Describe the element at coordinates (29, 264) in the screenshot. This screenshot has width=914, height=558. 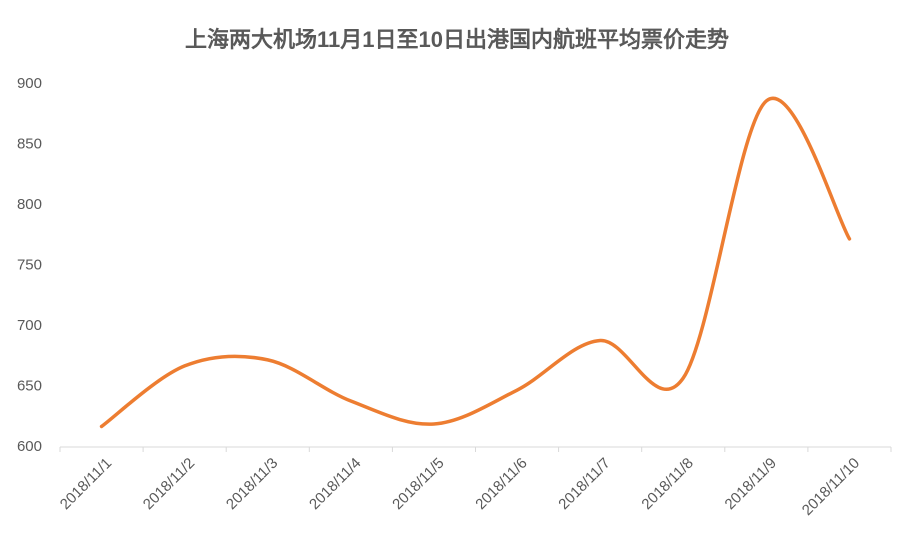
I see `y-tick-label: 750` at that location.